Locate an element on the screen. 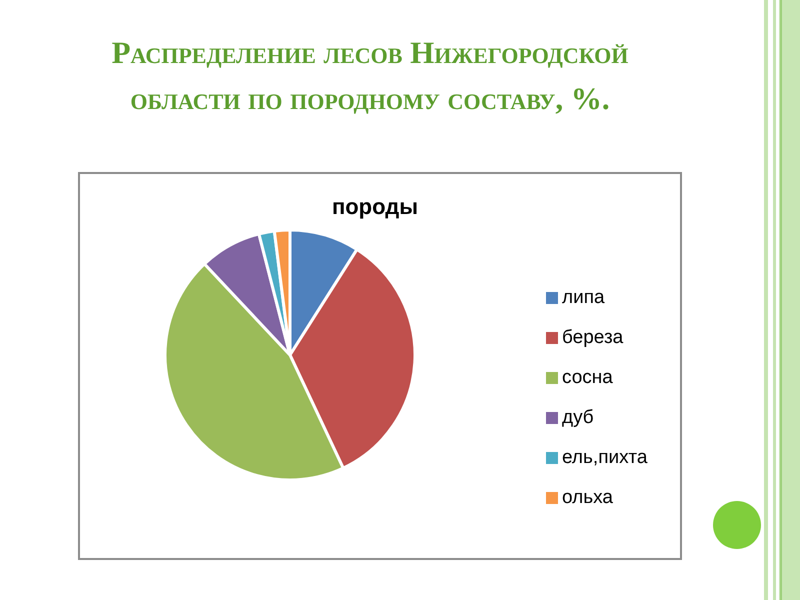 The height and width of the screenshot is (600, 800). legend-label: ель,пихта is located at coordinates (605, 457).